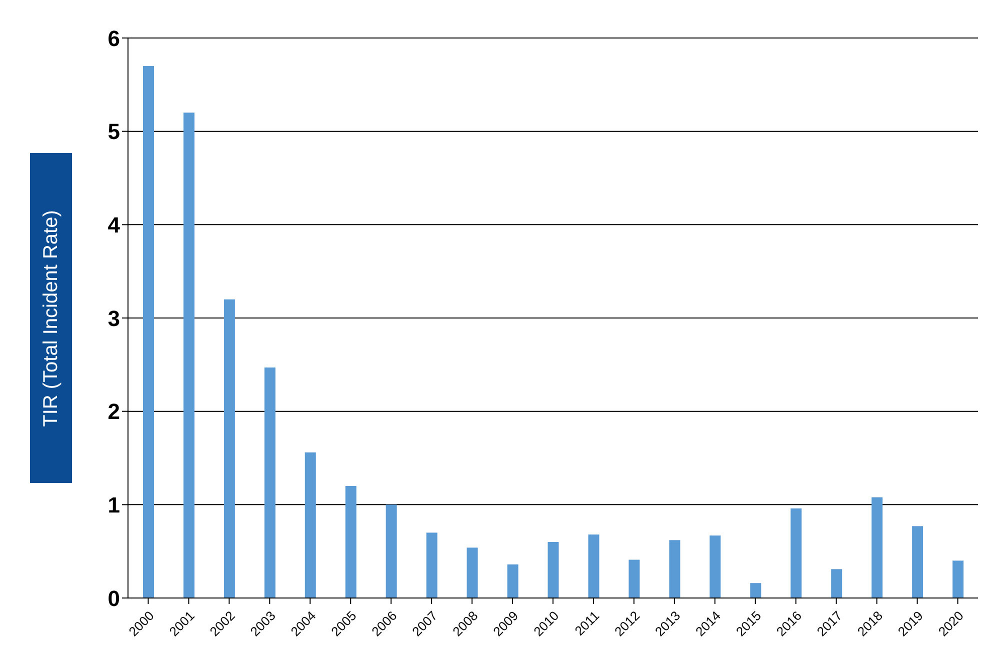 The image size is (1000, 667). I want to click on y-tick-label: 5, so click(114, 131).